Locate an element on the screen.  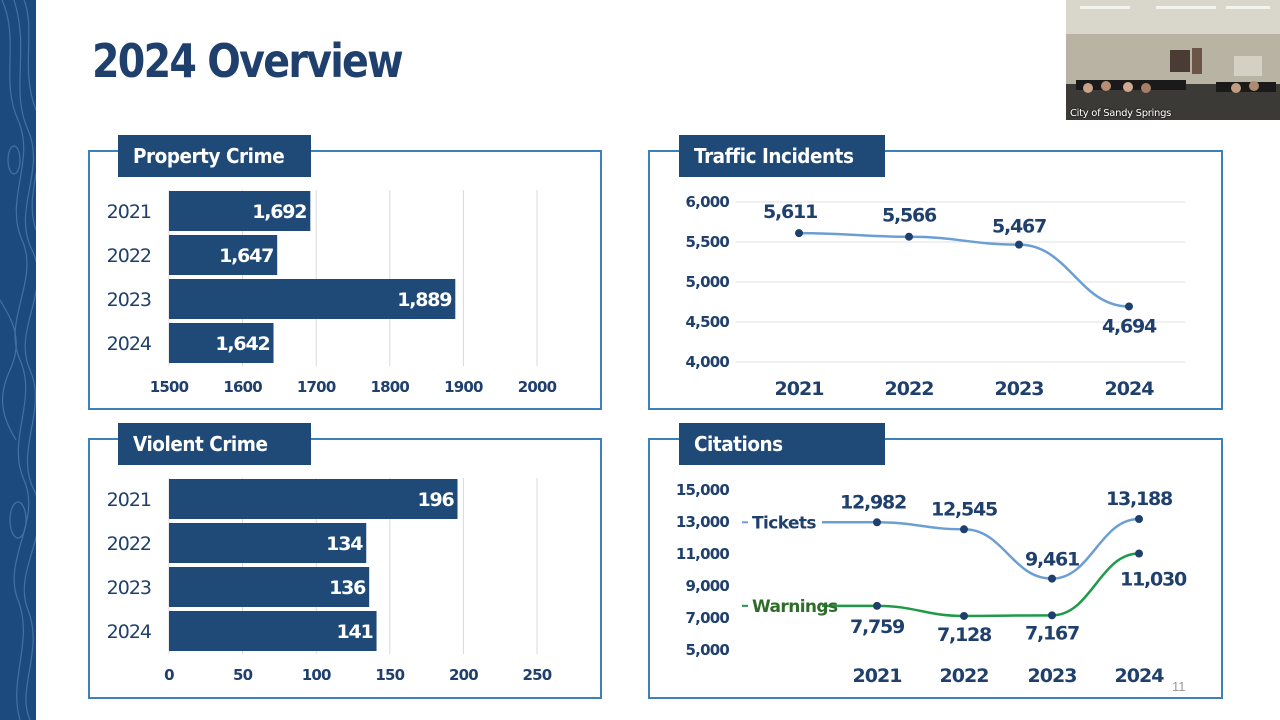
video-feed-thumbnail: City of Sandy Springs is located at coordinates (1173, 60).